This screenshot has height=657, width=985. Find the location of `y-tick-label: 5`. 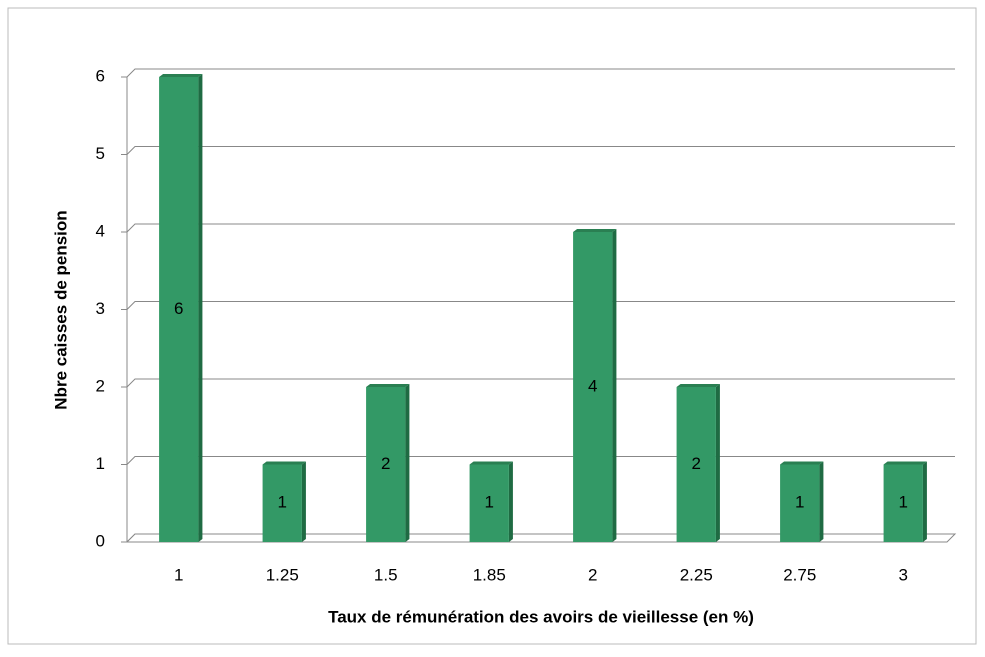

y-tick-label: 5 is located at coordinates (100, 153).